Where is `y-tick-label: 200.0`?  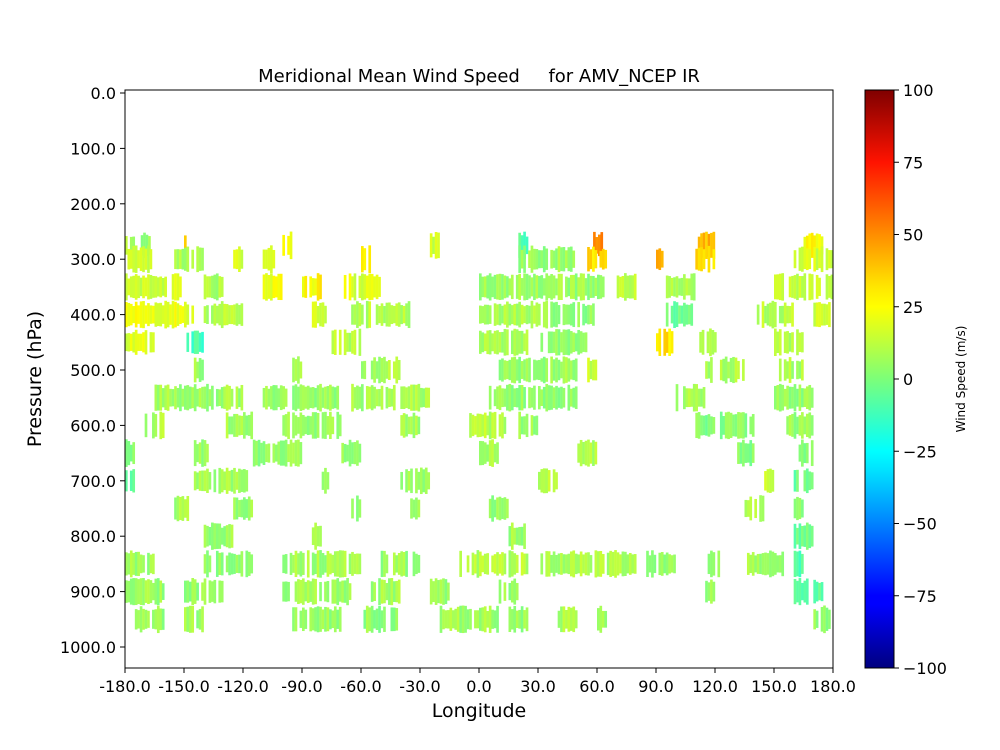 y-tick-label: 200.0 is located at coordinates (93, 204).